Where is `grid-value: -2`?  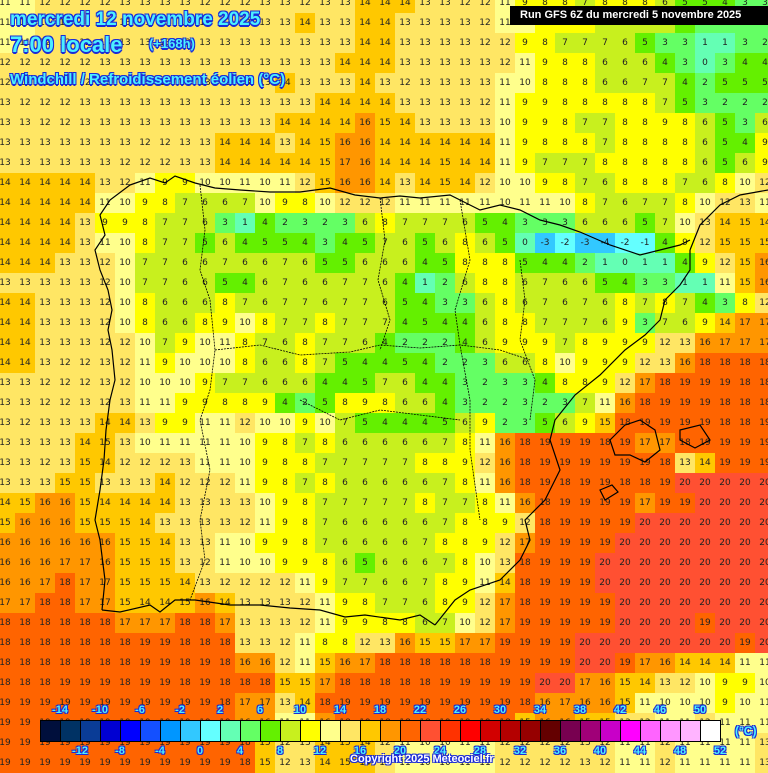
grid-value: -2 is located at coordinates (625, 243).